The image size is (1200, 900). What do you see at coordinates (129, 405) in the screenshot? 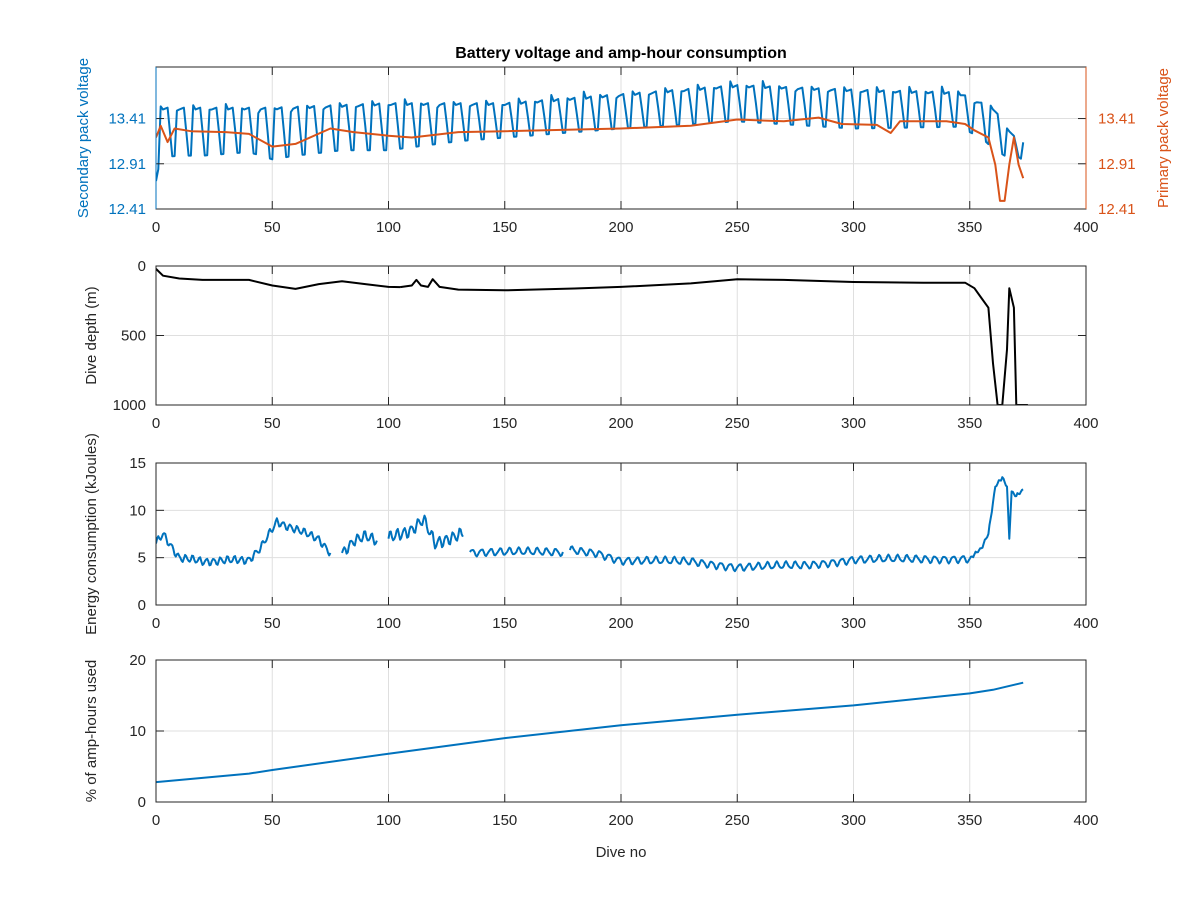
I see `y-tick-label: 1000` at bounding box center [129, 405].